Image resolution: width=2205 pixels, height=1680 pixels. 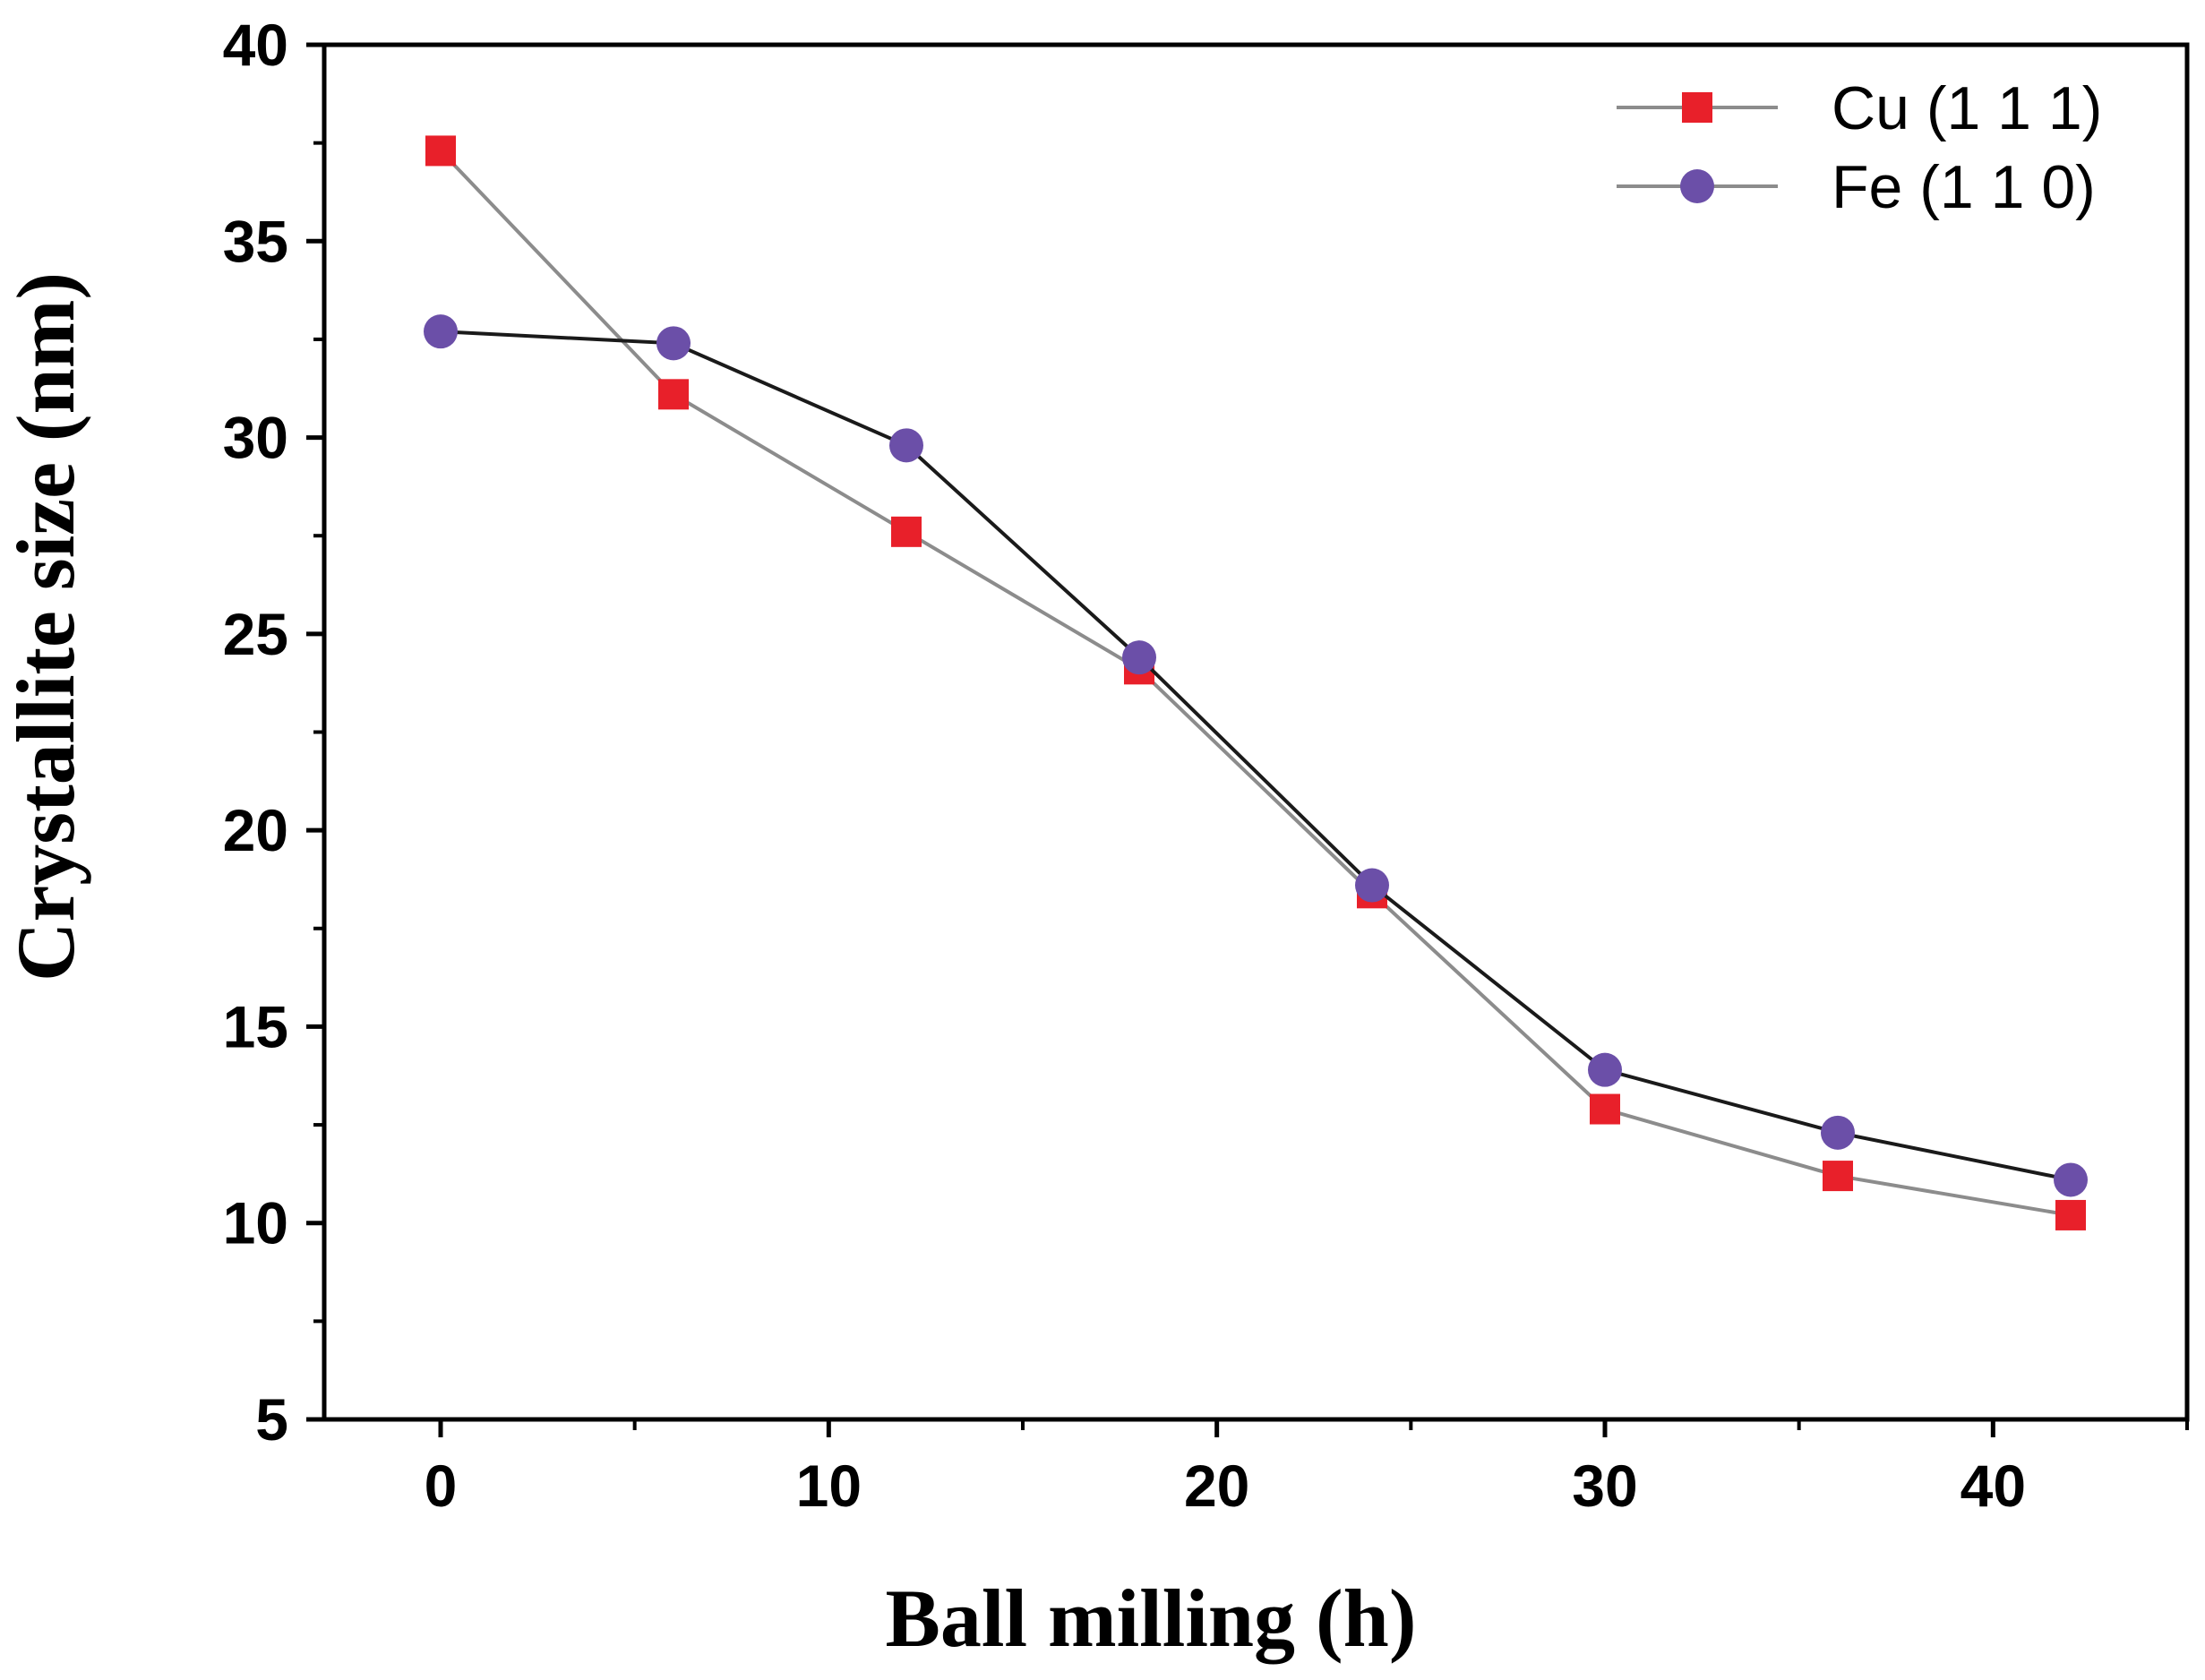 What do you see at coordinates (255, 1223) in the screenshot?
I see `y-tick-label: 10` at bounding box center [255, 1223].